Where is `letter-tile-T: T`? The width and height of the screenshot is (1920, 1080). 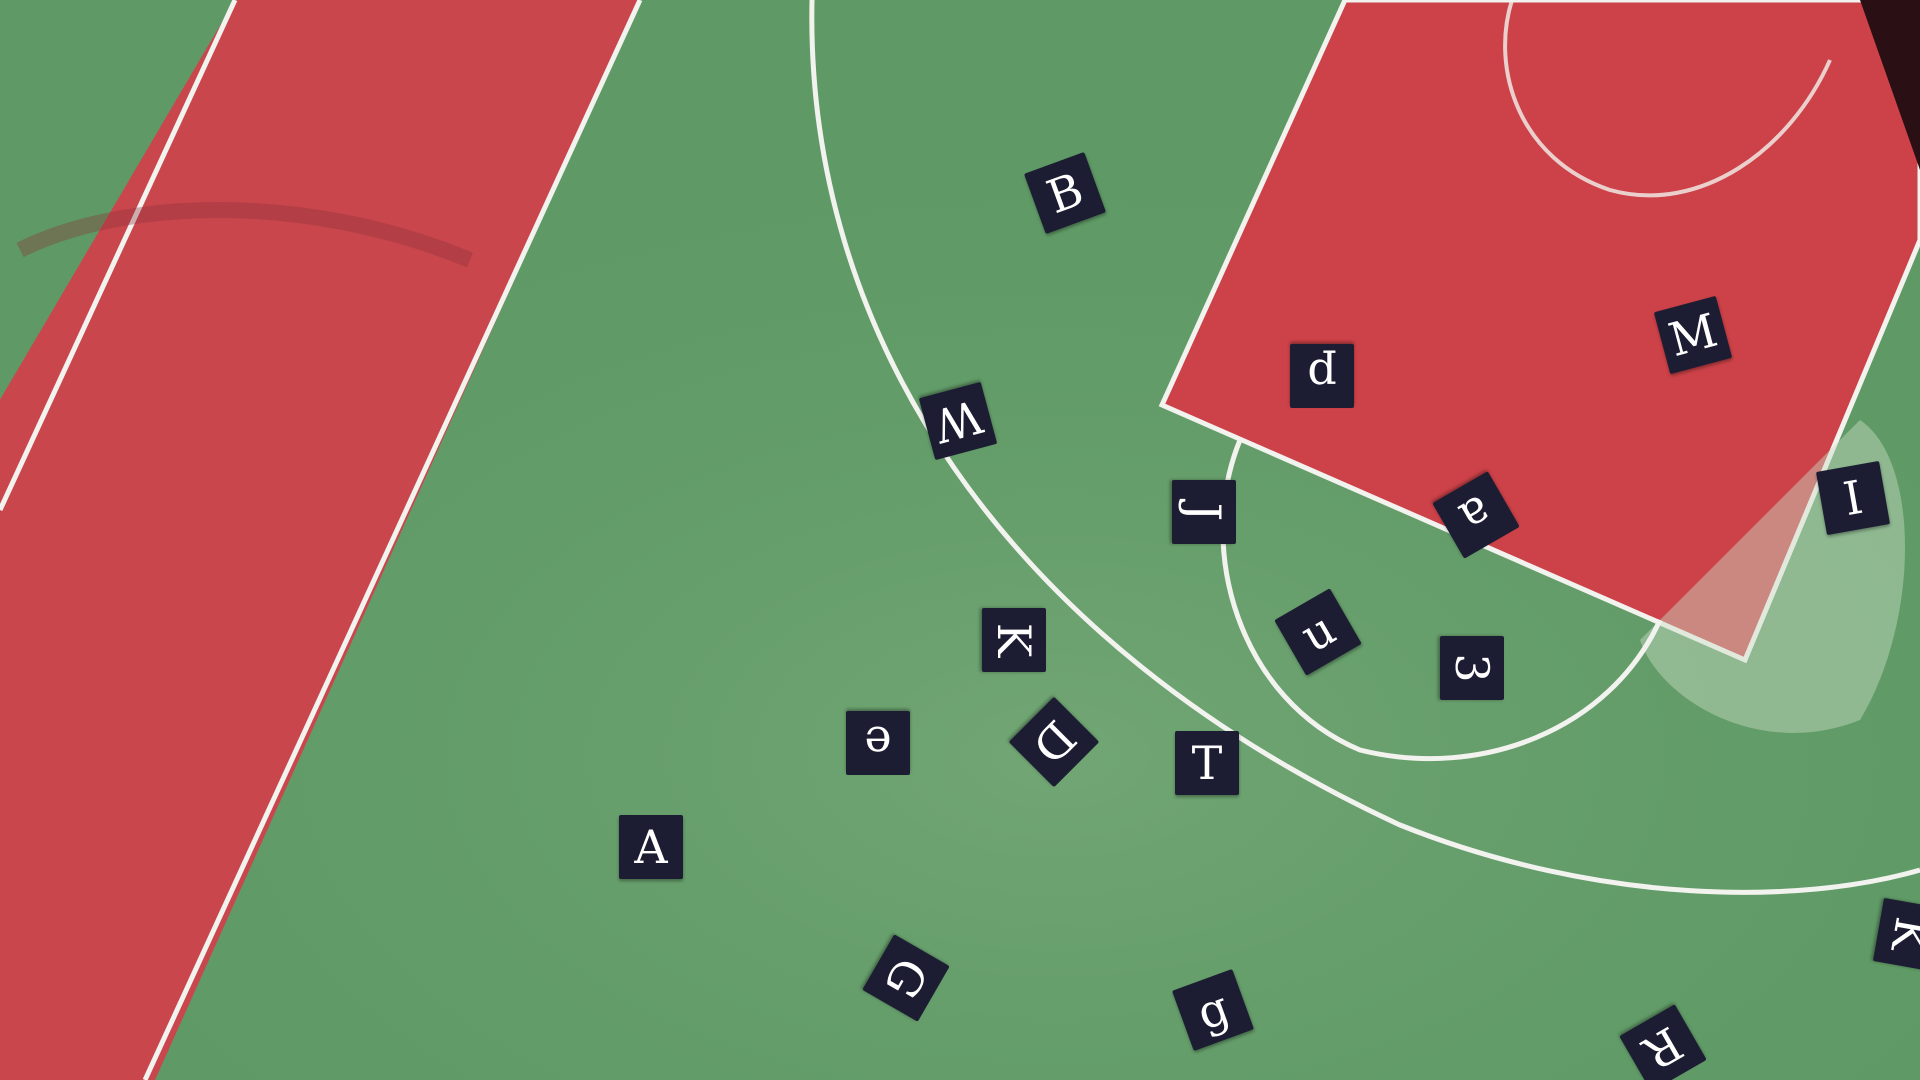 letter-tile-T: T is located at coordinates (1207, 763).